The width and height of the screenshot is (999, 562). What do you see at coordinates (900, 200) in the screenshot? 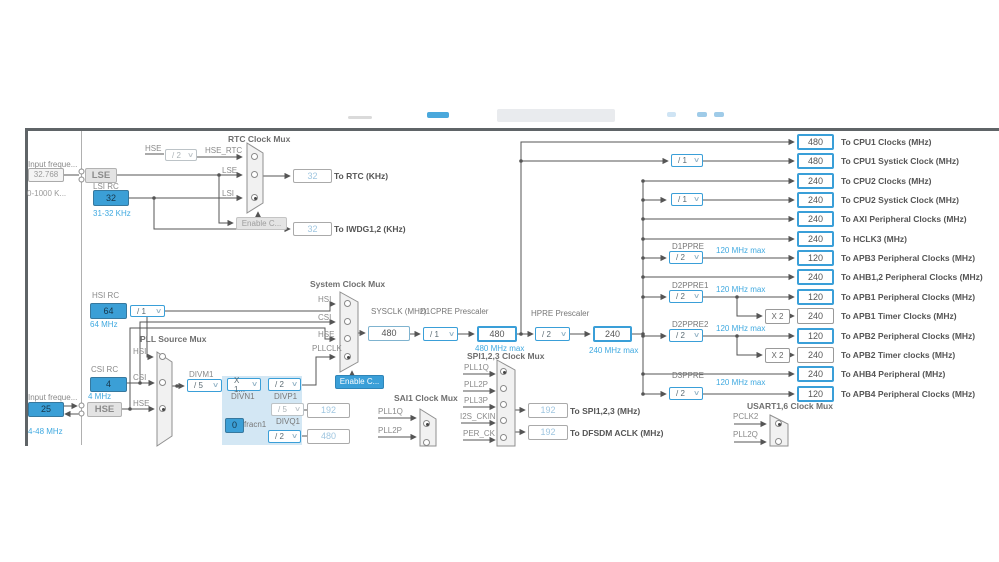
I see `to-cpu2-systick-label: To CPU2 Systick Clock (MHz)` at bounding box center [900, 200].